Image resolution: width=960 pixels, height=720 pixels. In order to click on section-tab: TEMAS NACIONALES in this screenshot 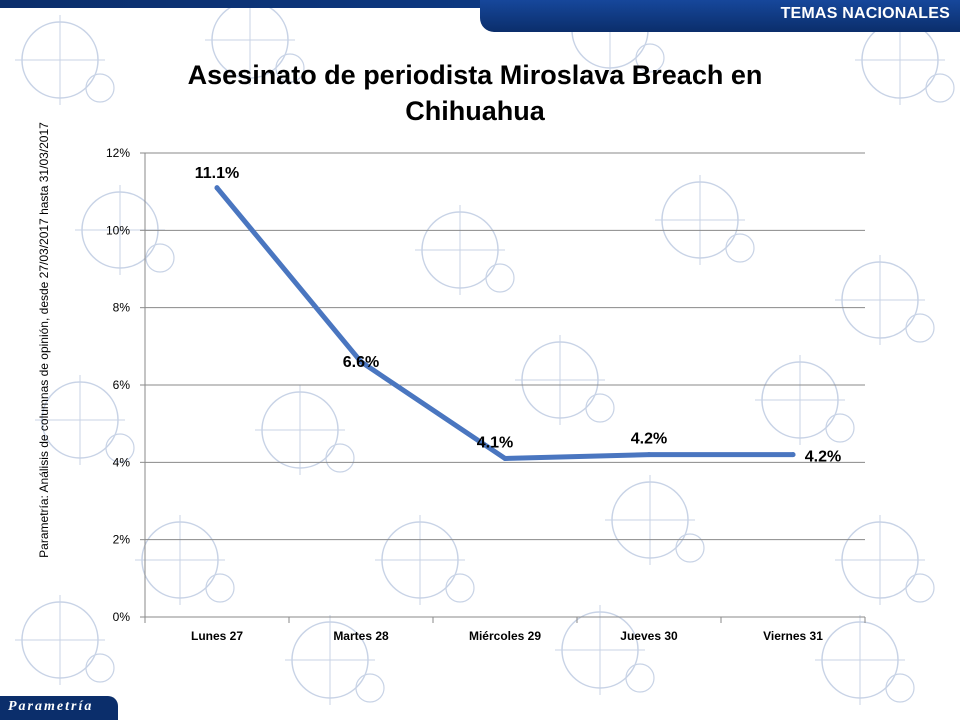, I will do `click(720, 16)`.